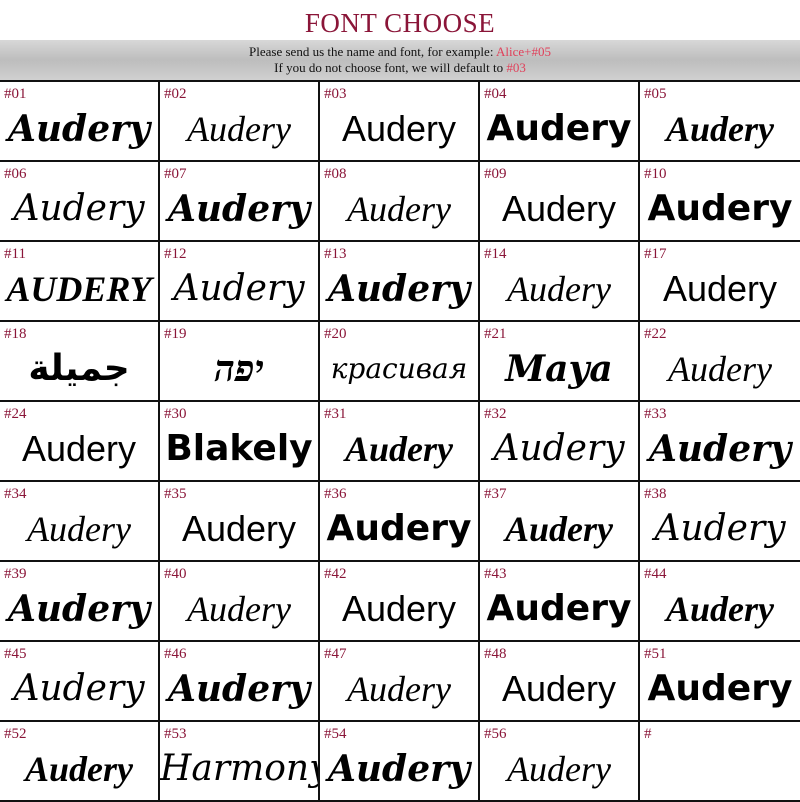  Describe the element at coordinates (175, 254) in the screenshot. I see `font-code: #12` at that location.